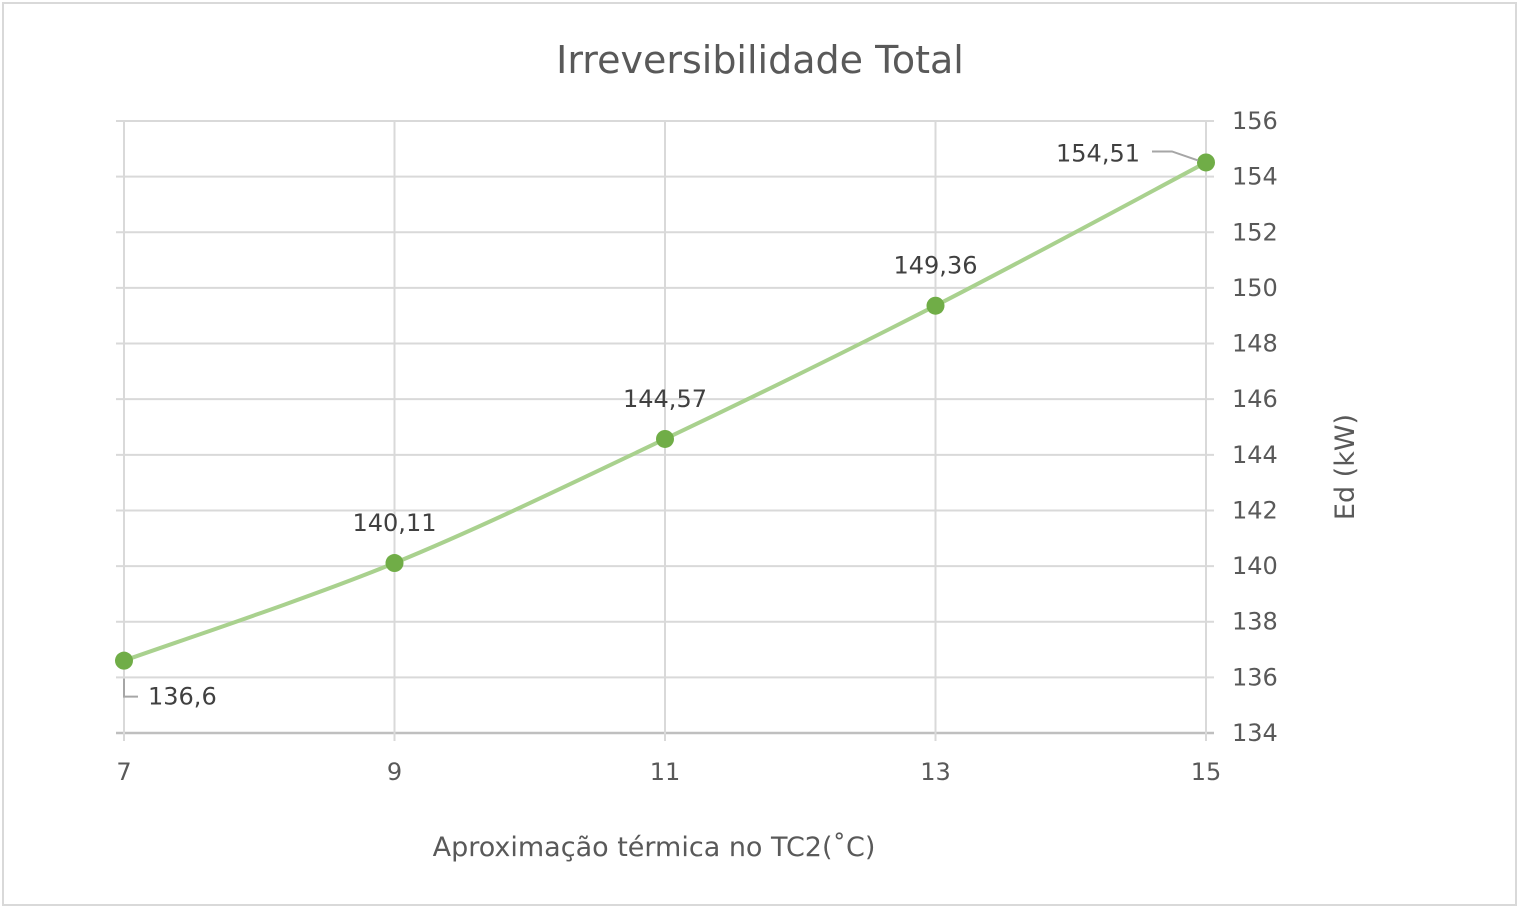 The width and height of the screenshot is (1521, 910). I want to click on data-label: 136,6, so click(182, 697).